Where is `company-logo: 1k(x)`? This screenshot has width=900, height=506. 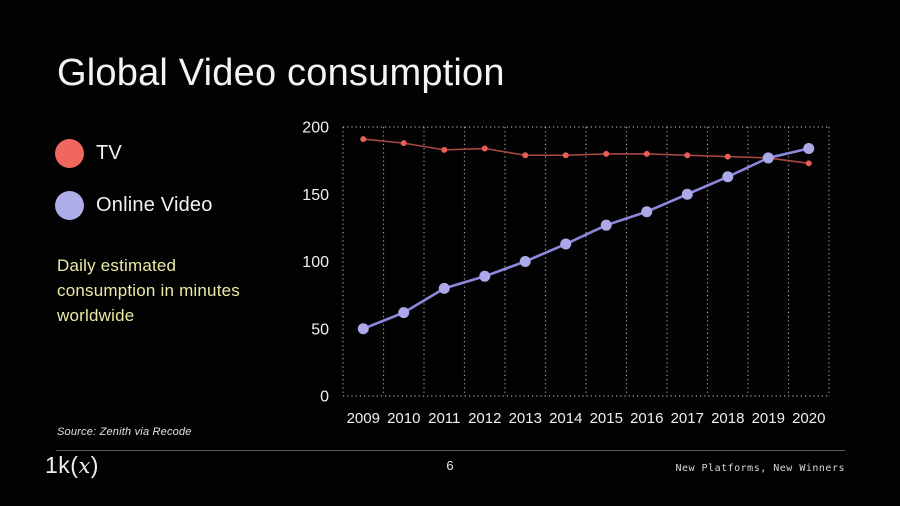
company-logo: 1k(x) is located at coordinates (72, 465).